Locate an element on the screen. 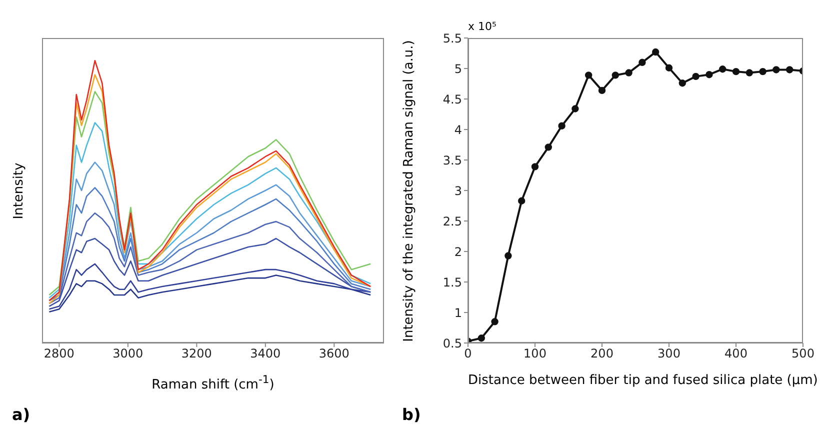 This screenshot has height=437, width=825. x-tick-label: 300 is located at coordinates (669, 353).